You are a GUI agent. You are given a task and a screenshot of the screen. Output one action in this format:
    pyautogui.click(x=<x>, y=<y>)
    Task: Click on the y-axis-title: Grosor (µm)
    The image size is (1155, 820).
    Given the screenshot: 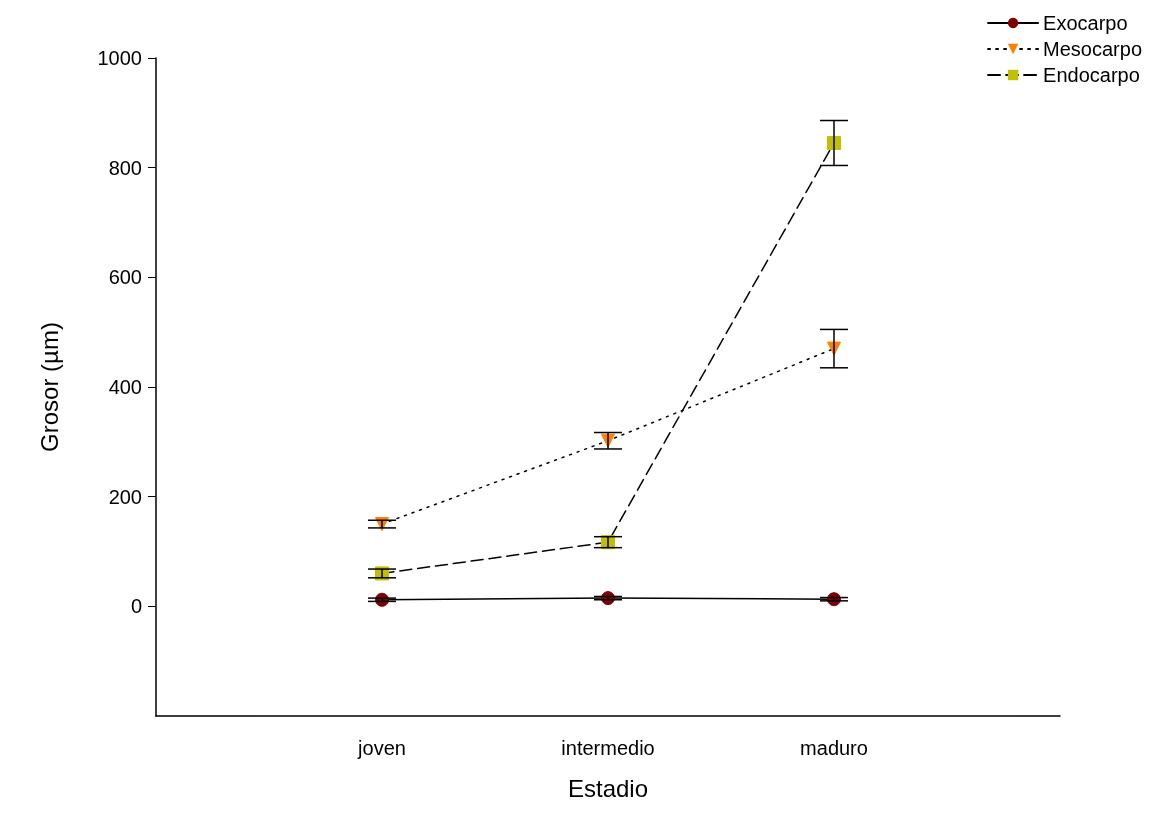 What is the action you would take?
    pyautogui.click(x=49, y=387)
    